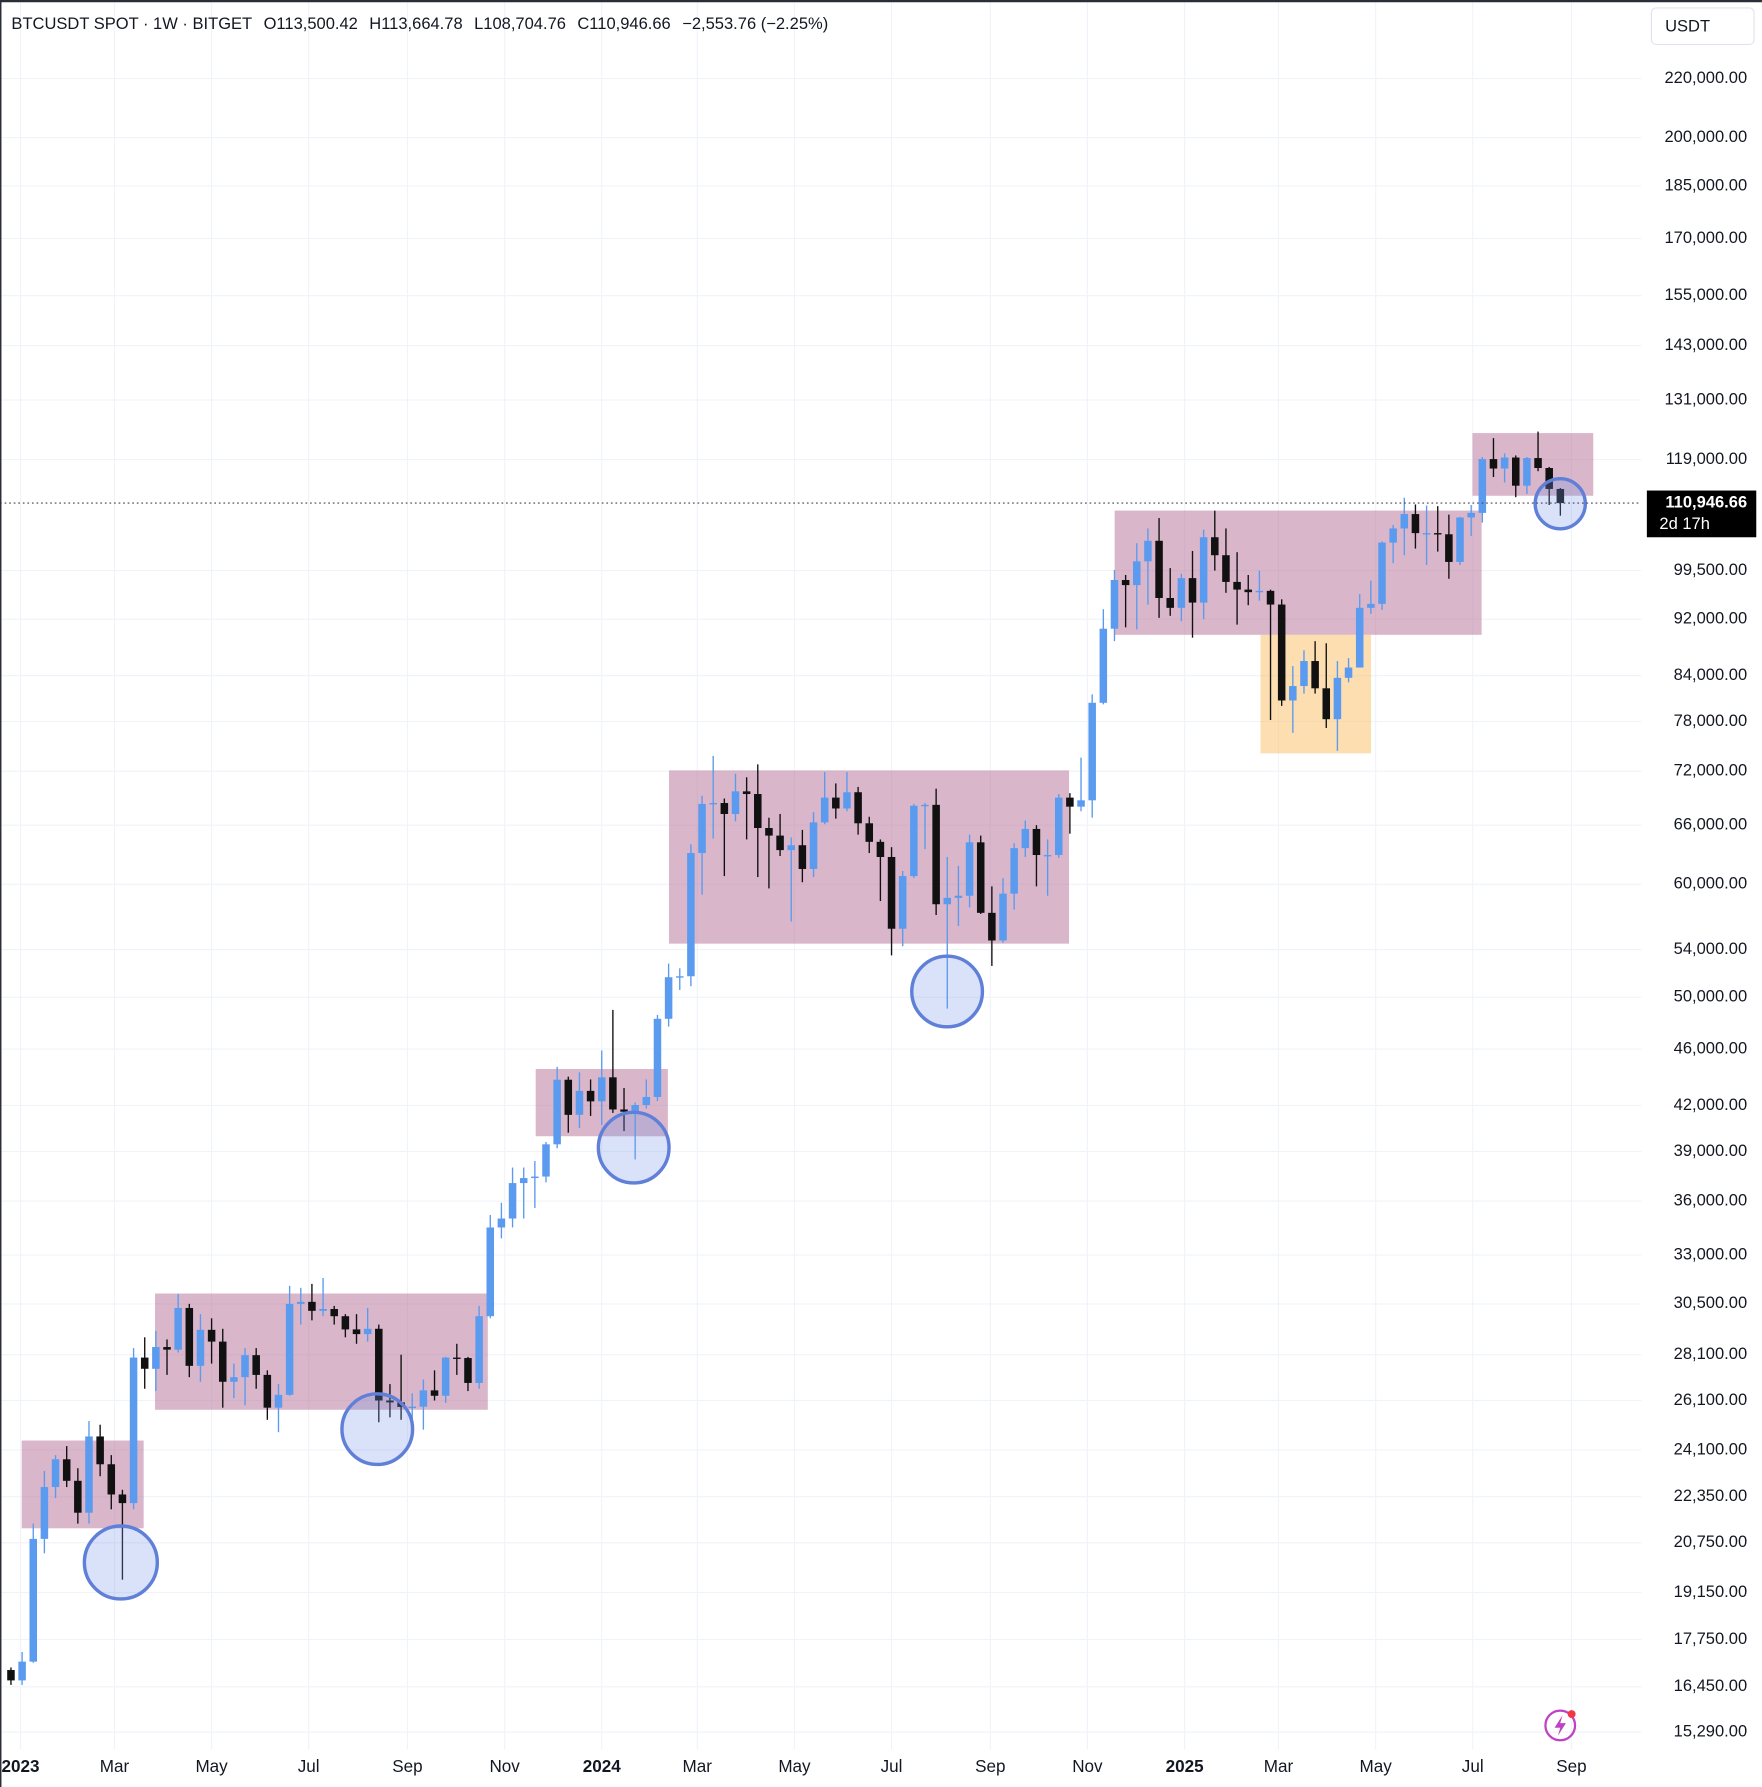  What do you see at coordinates (1705, 398) in the screenshot?
I see `y-tick-label: 131,000.00` at bounding box center [1705, 398].